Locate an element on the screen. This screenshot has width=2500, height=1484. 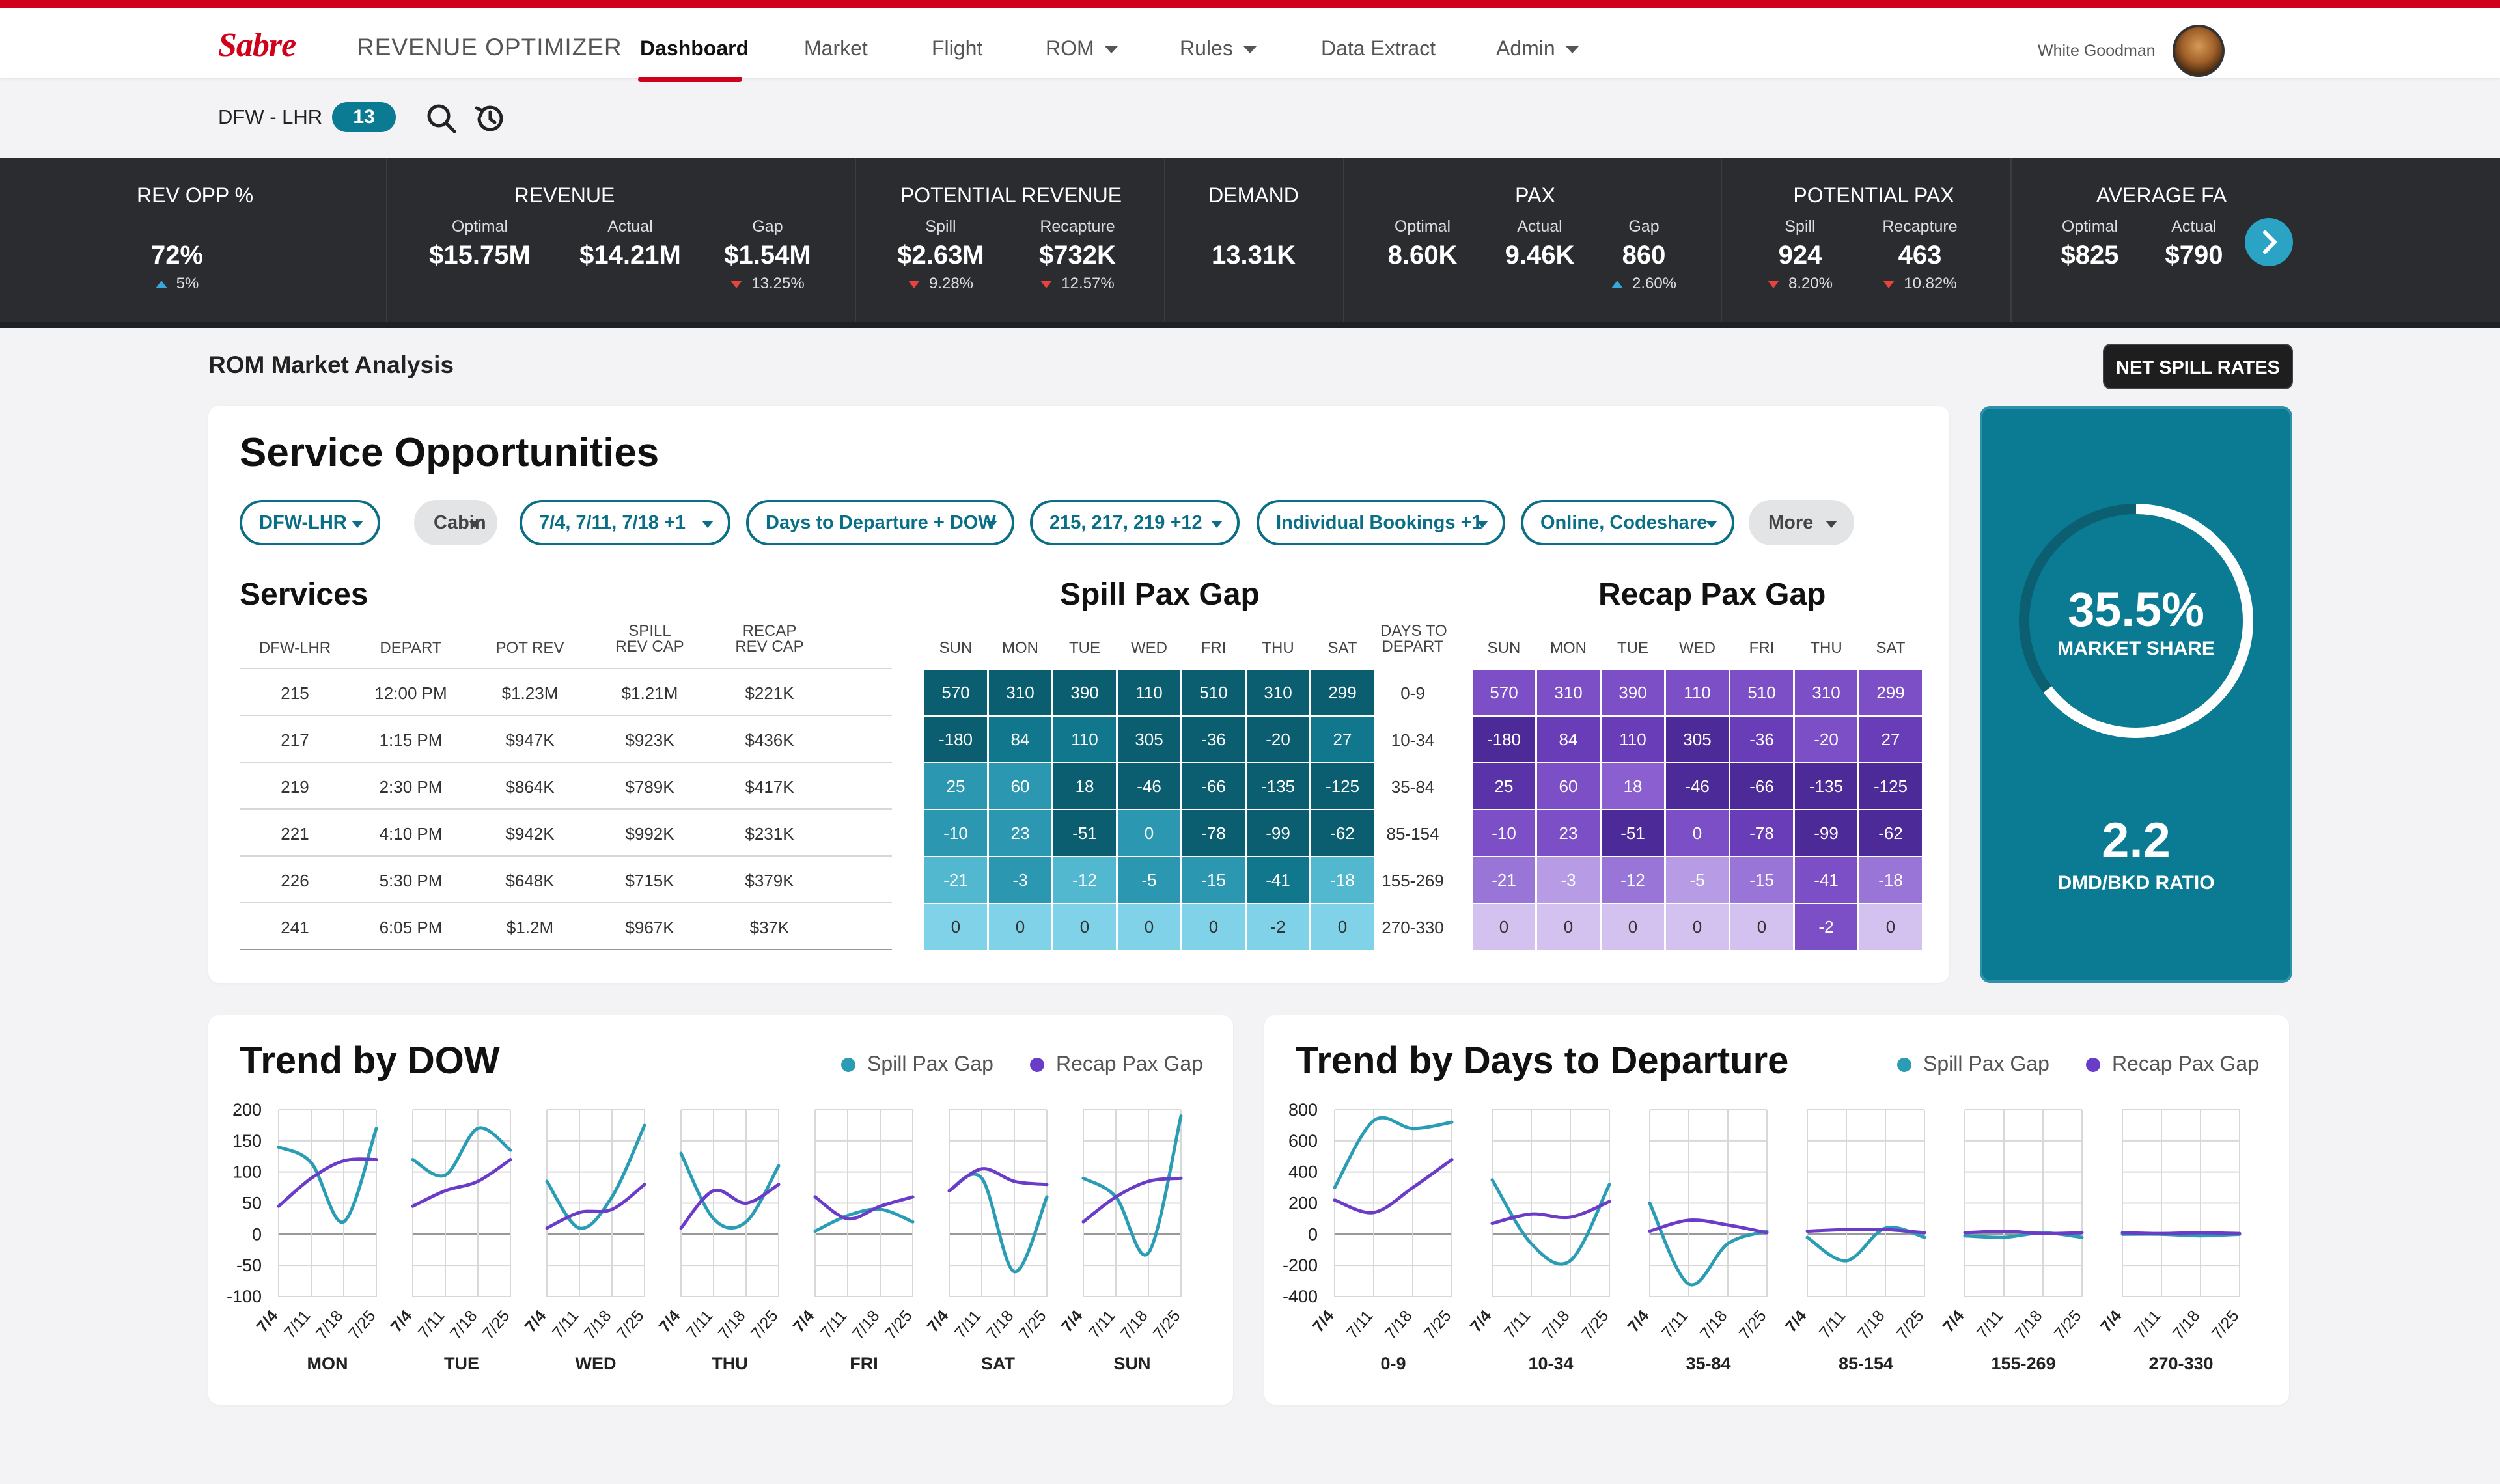
nav-data-extract: Data Extract is located at coordinates (1378, 48).